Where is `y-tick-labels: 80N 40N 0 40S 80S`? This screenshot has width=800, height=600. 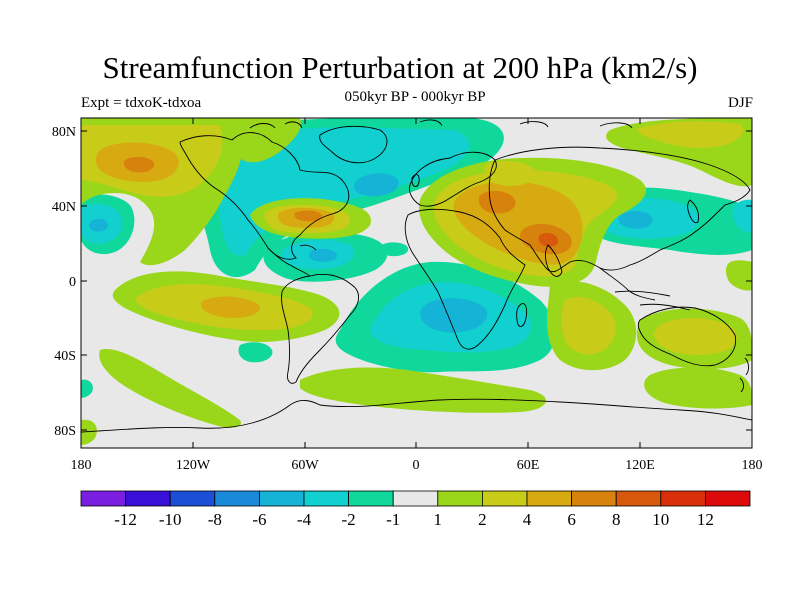 y-tick-labels: 80N 40N 0 40S 80S is located at coordinates (64, 282).